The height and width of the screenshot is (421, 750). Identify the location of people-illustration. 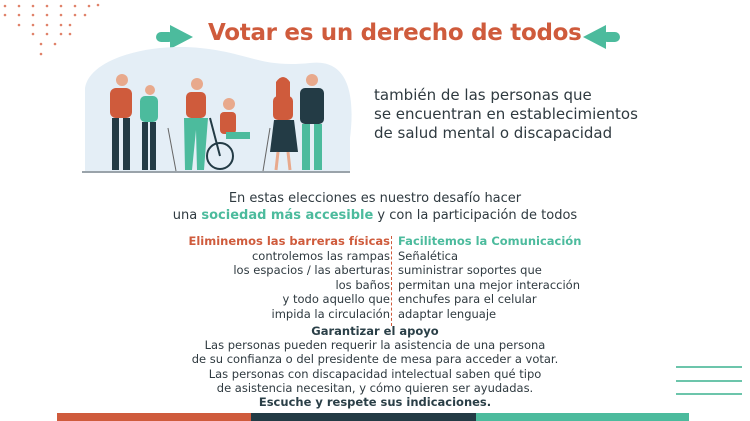
(217, 110).